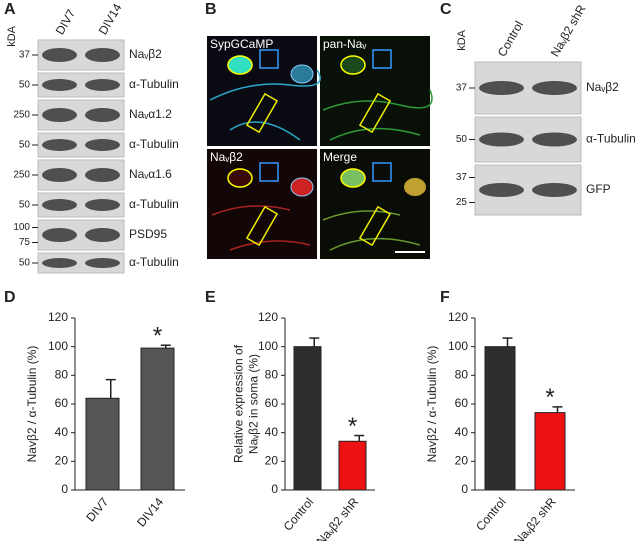 The width and height of the screenshot is (640, 541). Describe the element at coordinates (446, 9) in the screenshot. I see `panel-label: C` at that location.